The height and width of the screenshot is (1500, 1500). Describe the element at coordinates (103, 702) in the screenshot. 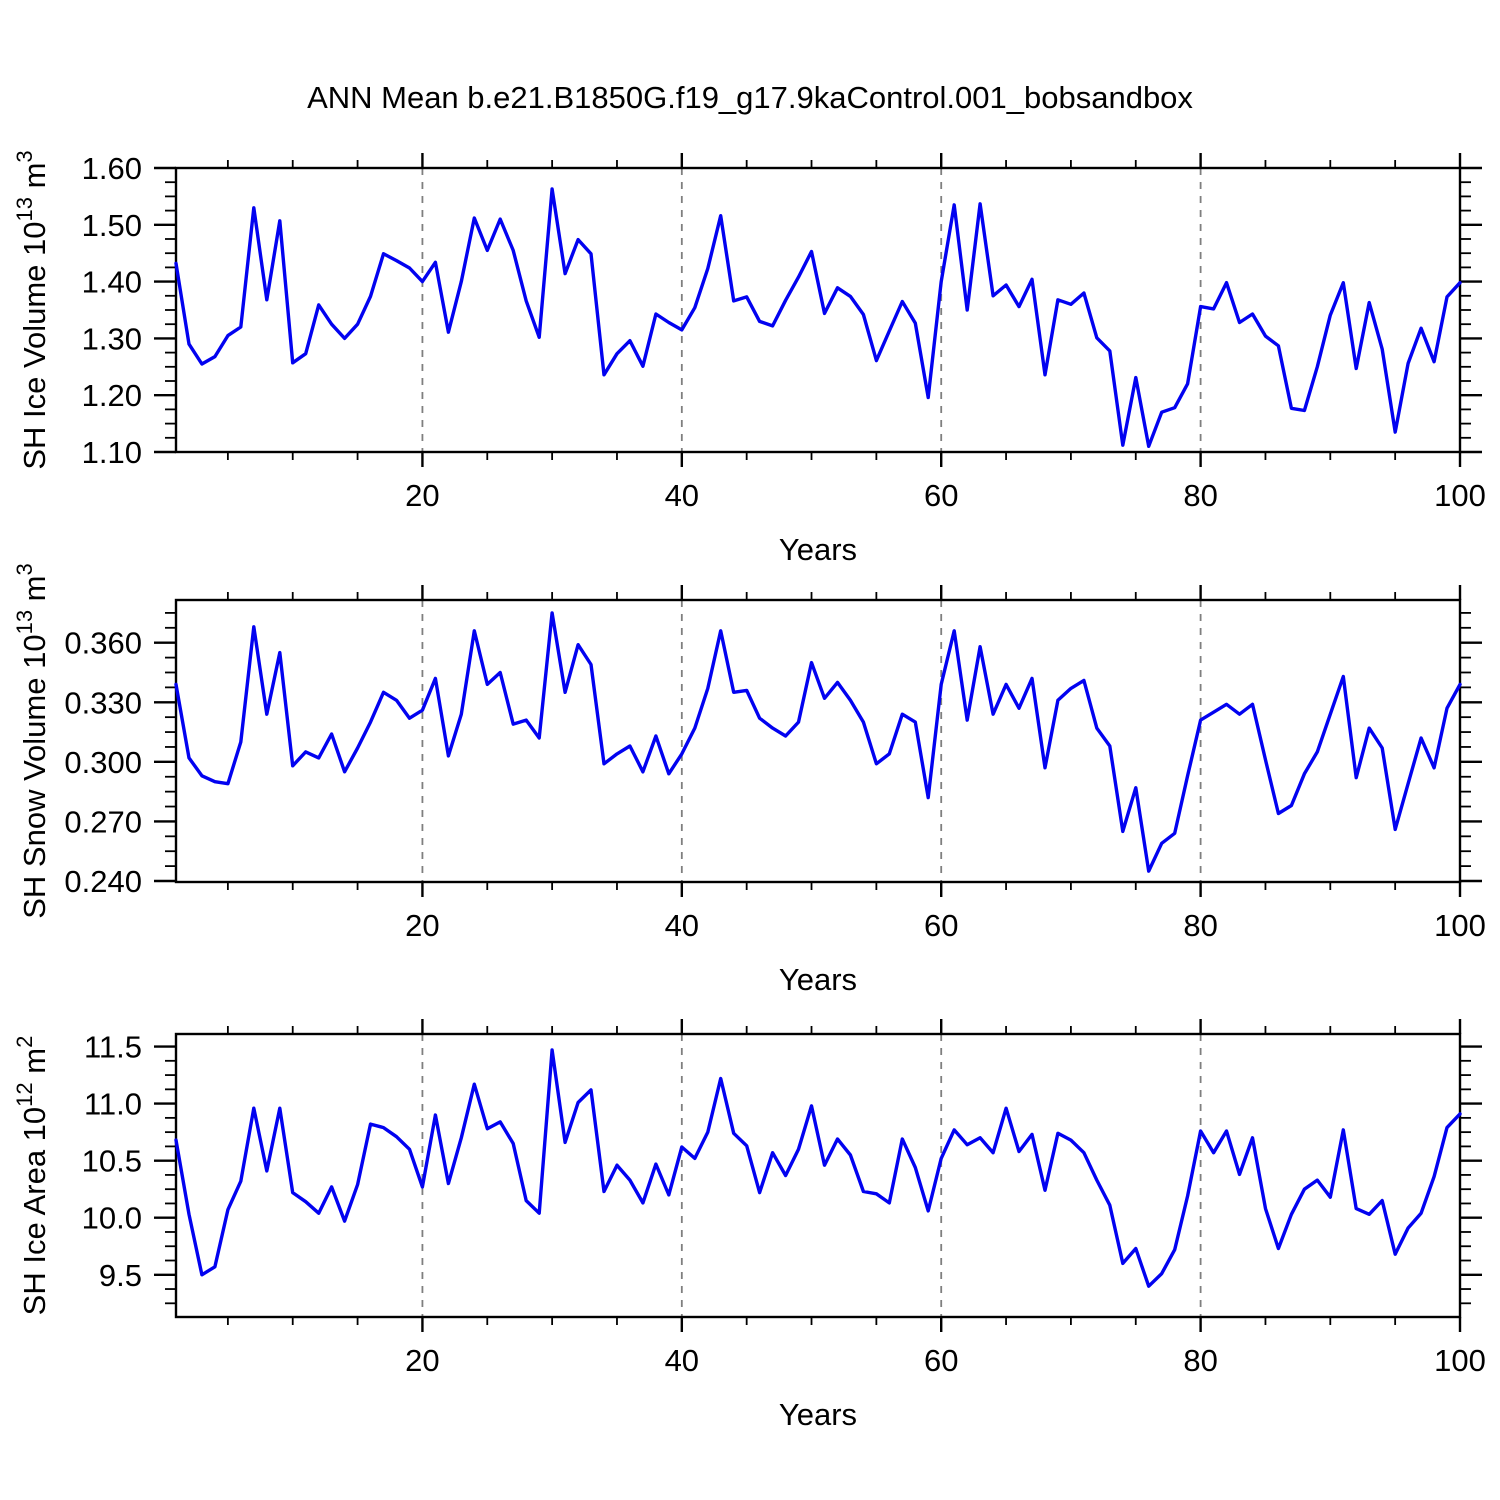

I see `y-tick-label: 0.330` at that location.